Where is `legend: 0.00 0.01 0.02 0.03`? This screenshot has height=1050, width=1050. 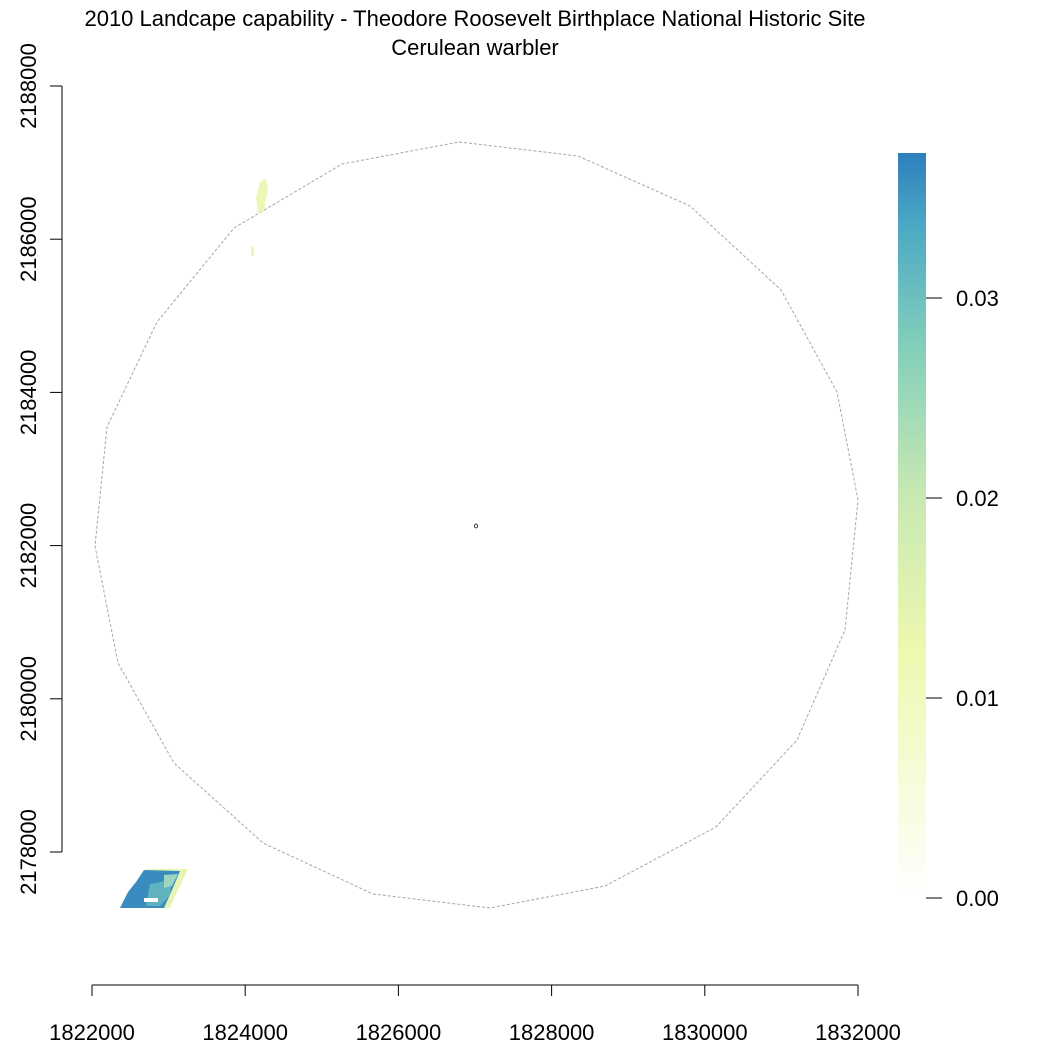 legend: 0.00 0.01 0.02 0.03 is located at coordinates (948, 532).